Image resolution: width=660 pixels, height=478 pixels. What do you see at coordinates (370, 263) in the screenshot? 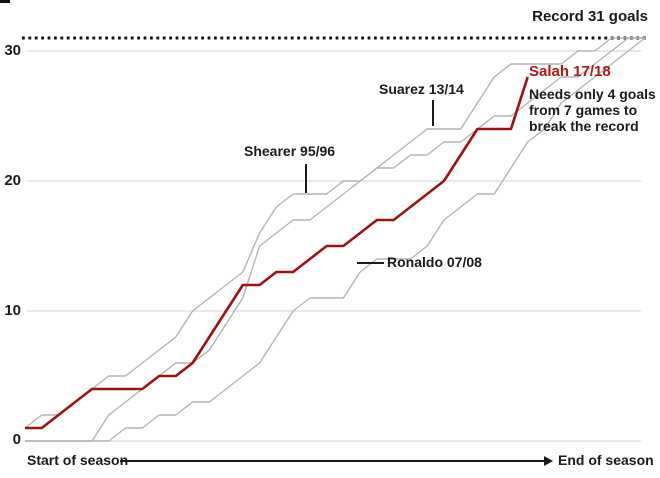
I see `ronaldo-pointer-line` at bounding box center [370, 263].